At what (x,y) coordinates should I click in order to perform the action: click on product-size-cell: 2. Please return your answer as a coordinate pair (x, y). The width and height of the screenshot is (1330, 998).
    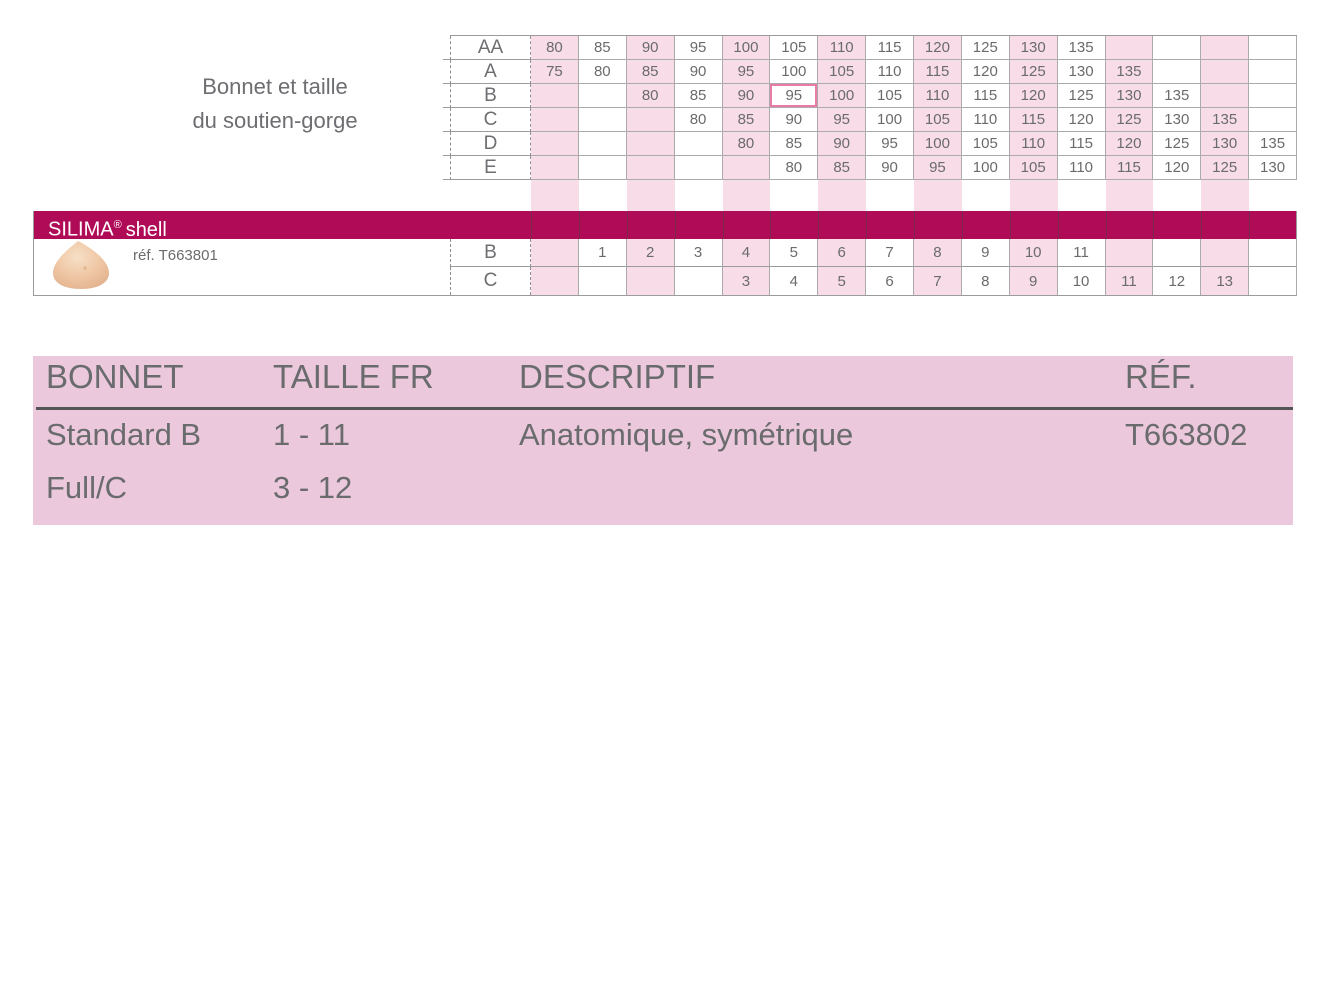
    Looking at the image, I should click on (650, 253).